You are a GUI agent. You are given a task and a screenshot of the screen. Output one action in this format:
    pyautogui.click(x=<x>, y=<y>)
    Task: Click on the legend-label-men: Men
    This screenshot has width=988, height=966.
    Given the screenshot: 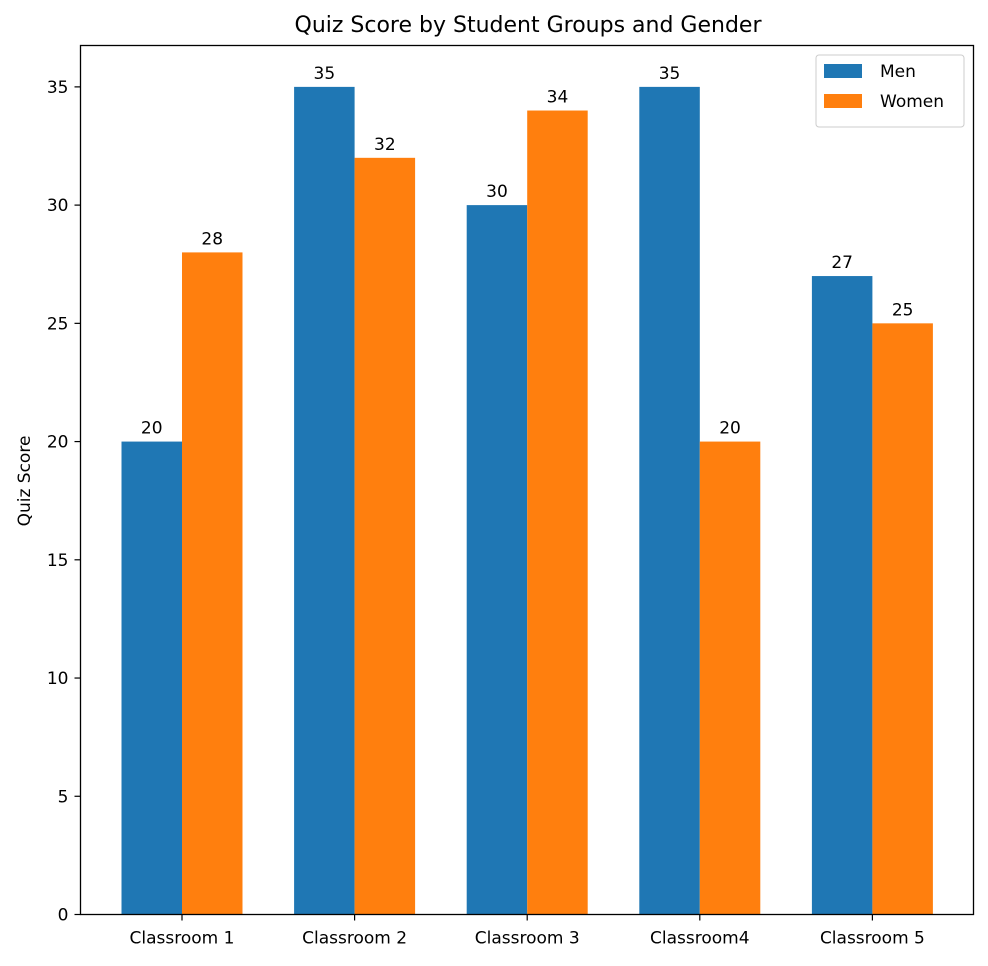 What is the action you would take?
    pyautogui.click(x=898, y=72)
    